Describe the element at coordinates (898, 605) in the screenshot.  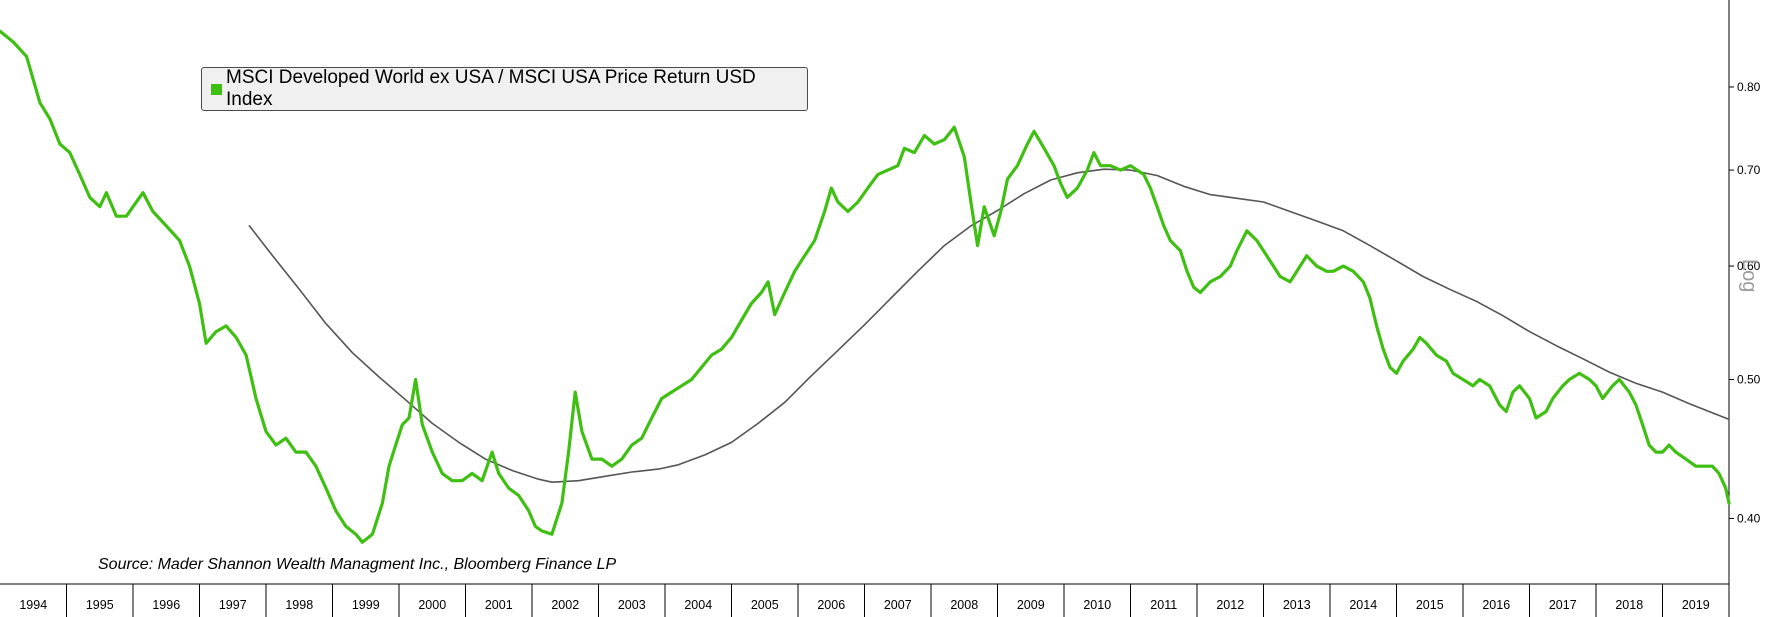
I see `x-tick-label: 2007` at that location.